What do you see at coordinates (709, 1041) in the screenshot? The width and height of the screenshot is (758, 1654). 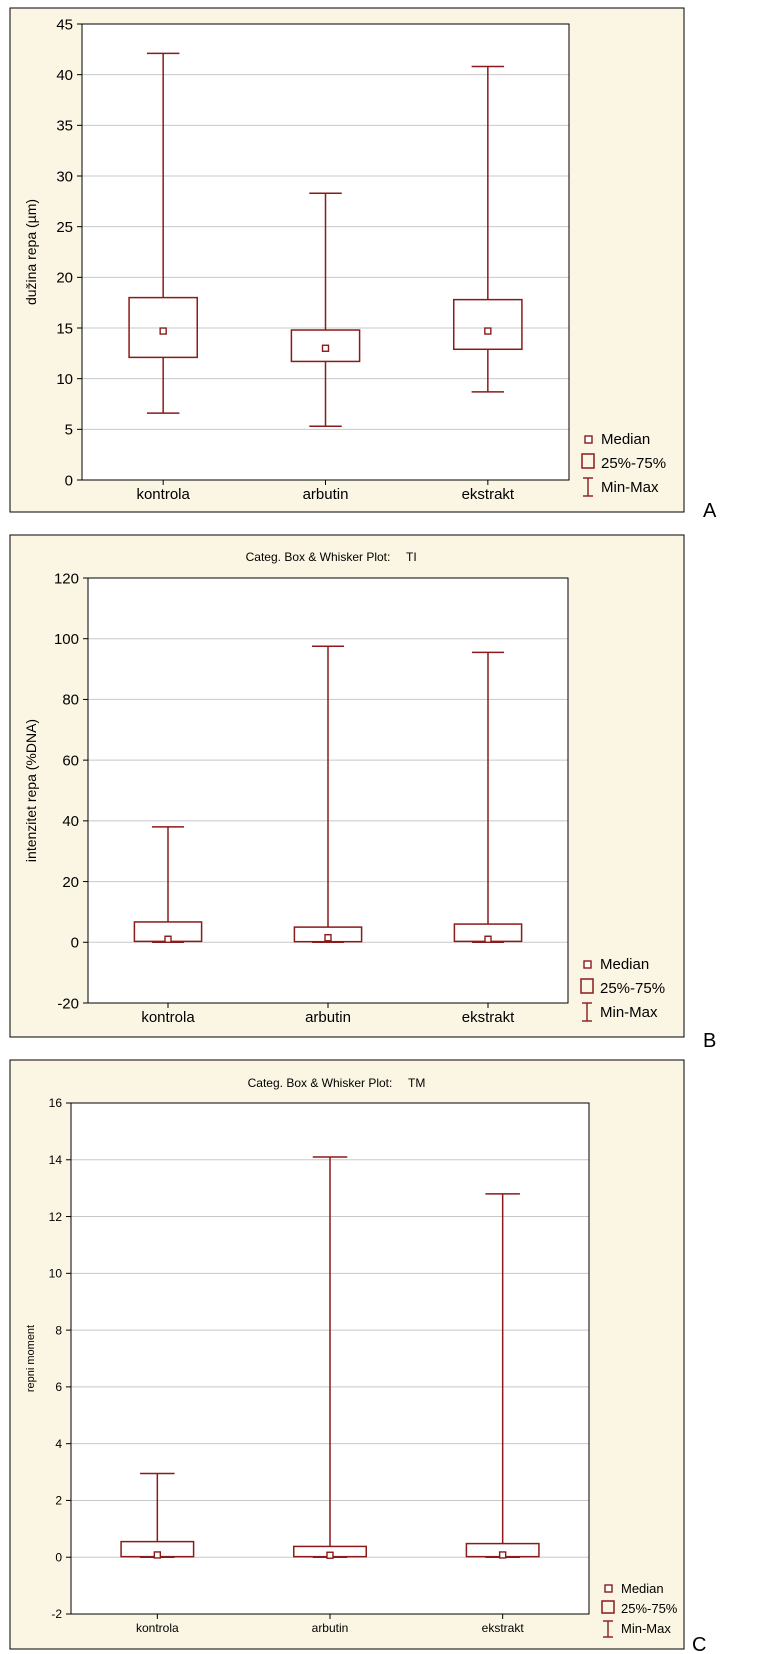 I see `panel-letter: B` at bounding box center [709, 1041].